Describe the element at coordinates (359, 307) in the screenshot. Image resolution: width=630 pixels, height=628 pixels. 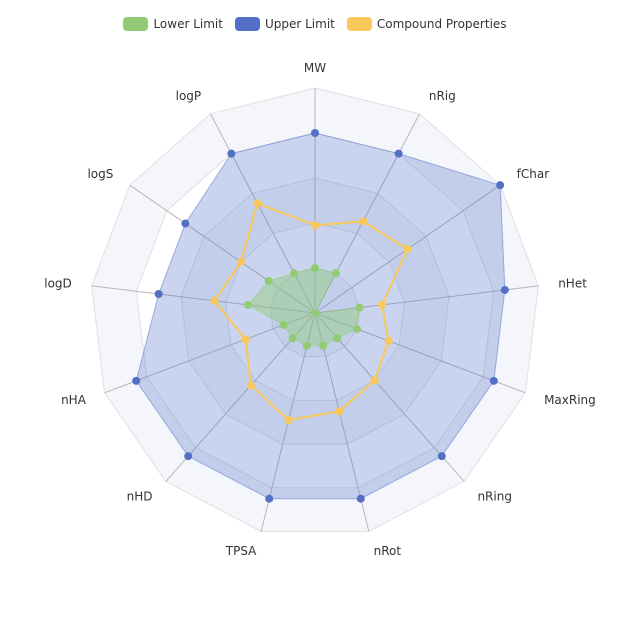
I see `data-point-lower-limit-nHet` at that location.